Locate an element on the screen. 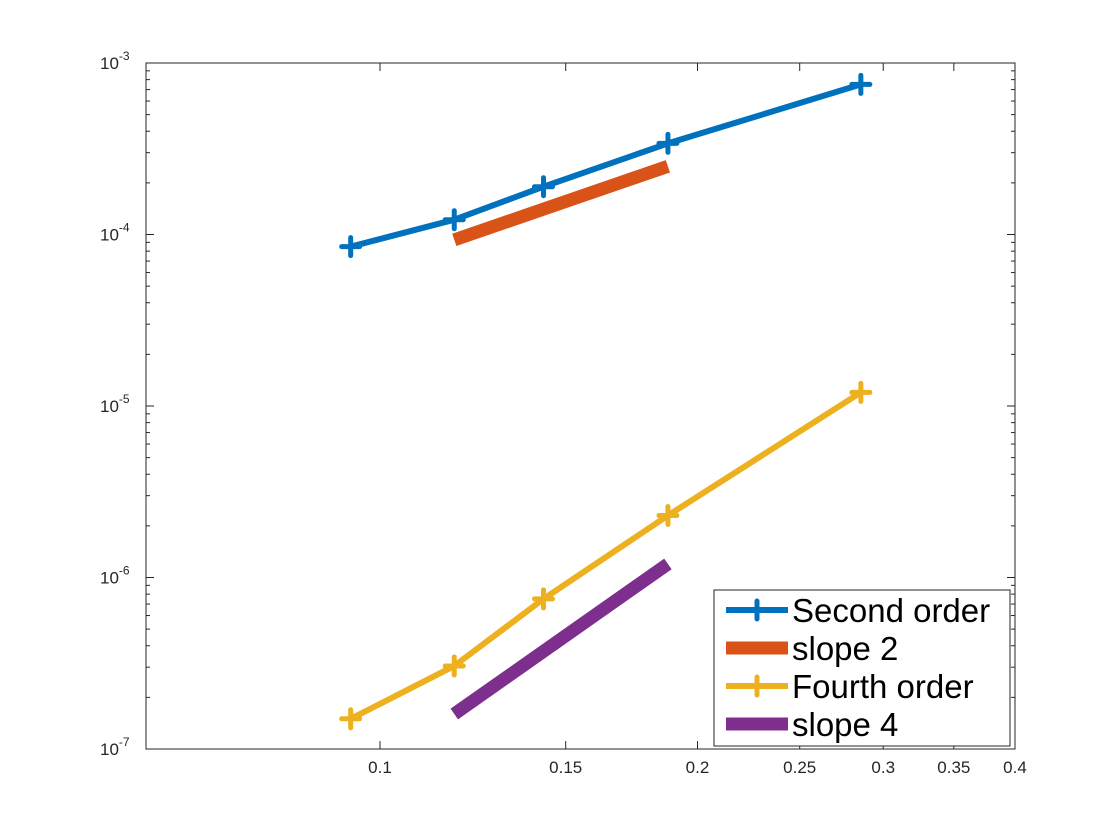 The height and width of the screenshot is (840, 1120). legend-entry: Fourth order is located at coordinates (850, 686).